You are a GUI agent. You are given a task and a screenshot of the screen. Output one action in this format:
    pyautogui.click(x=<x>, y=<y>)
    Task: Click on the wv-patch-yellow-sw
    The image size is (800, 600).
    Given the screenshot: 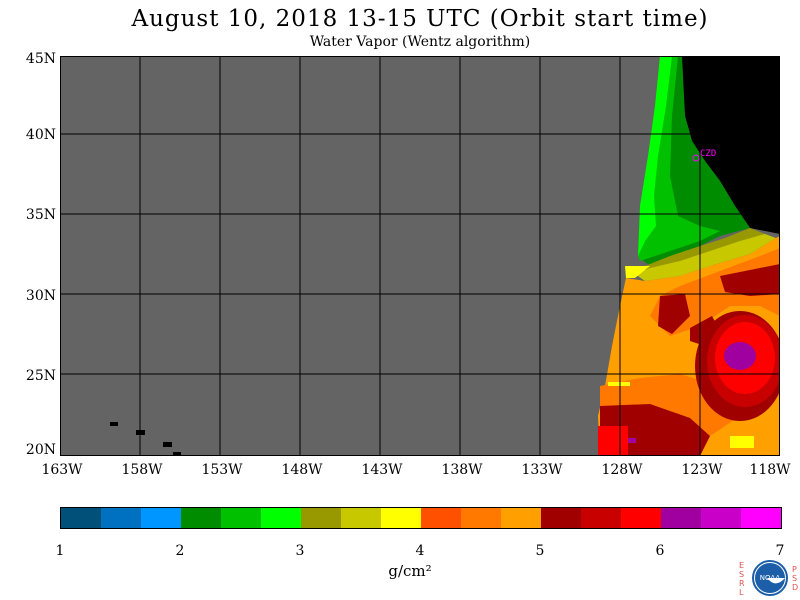 What is the action you would take?
    pyautogui.click(x=619, y=384)
    